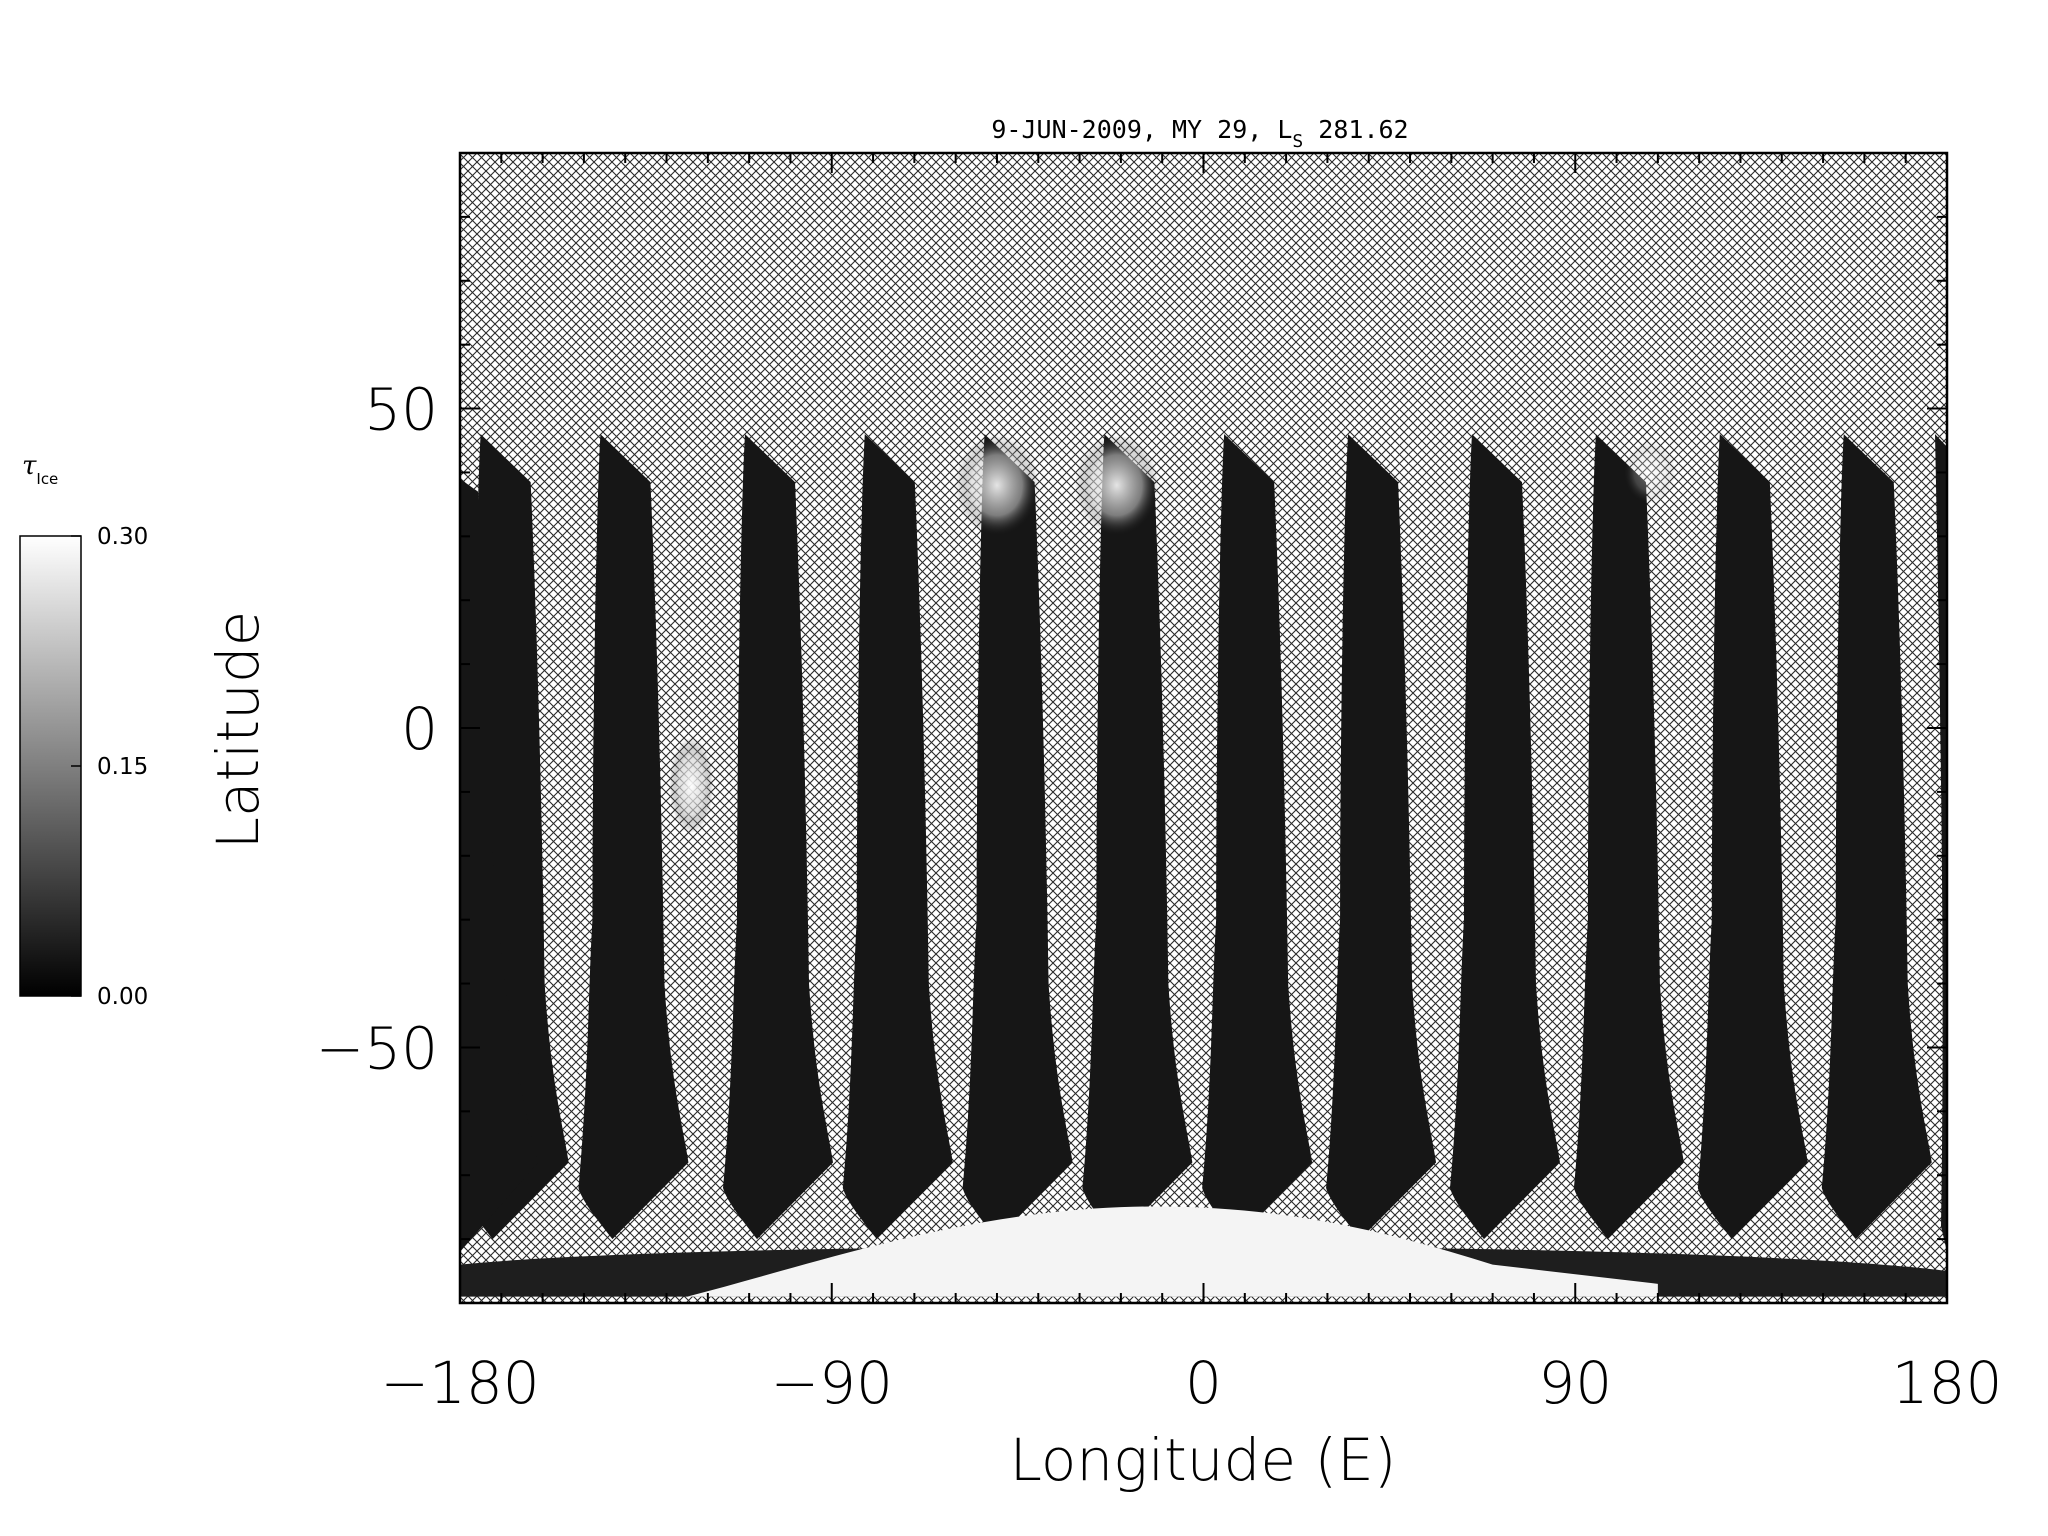 This screenshot has height=1536, width=2048. I want to click on x-axis-label: Longitude (E), so click(1203, 1460).